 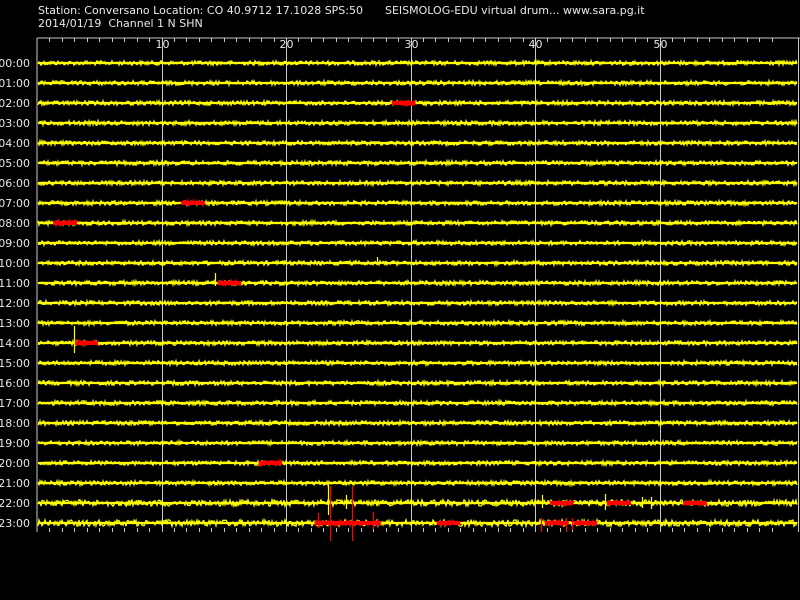 I want to click on hour-label: 07:00, so click(x=15, y=203).